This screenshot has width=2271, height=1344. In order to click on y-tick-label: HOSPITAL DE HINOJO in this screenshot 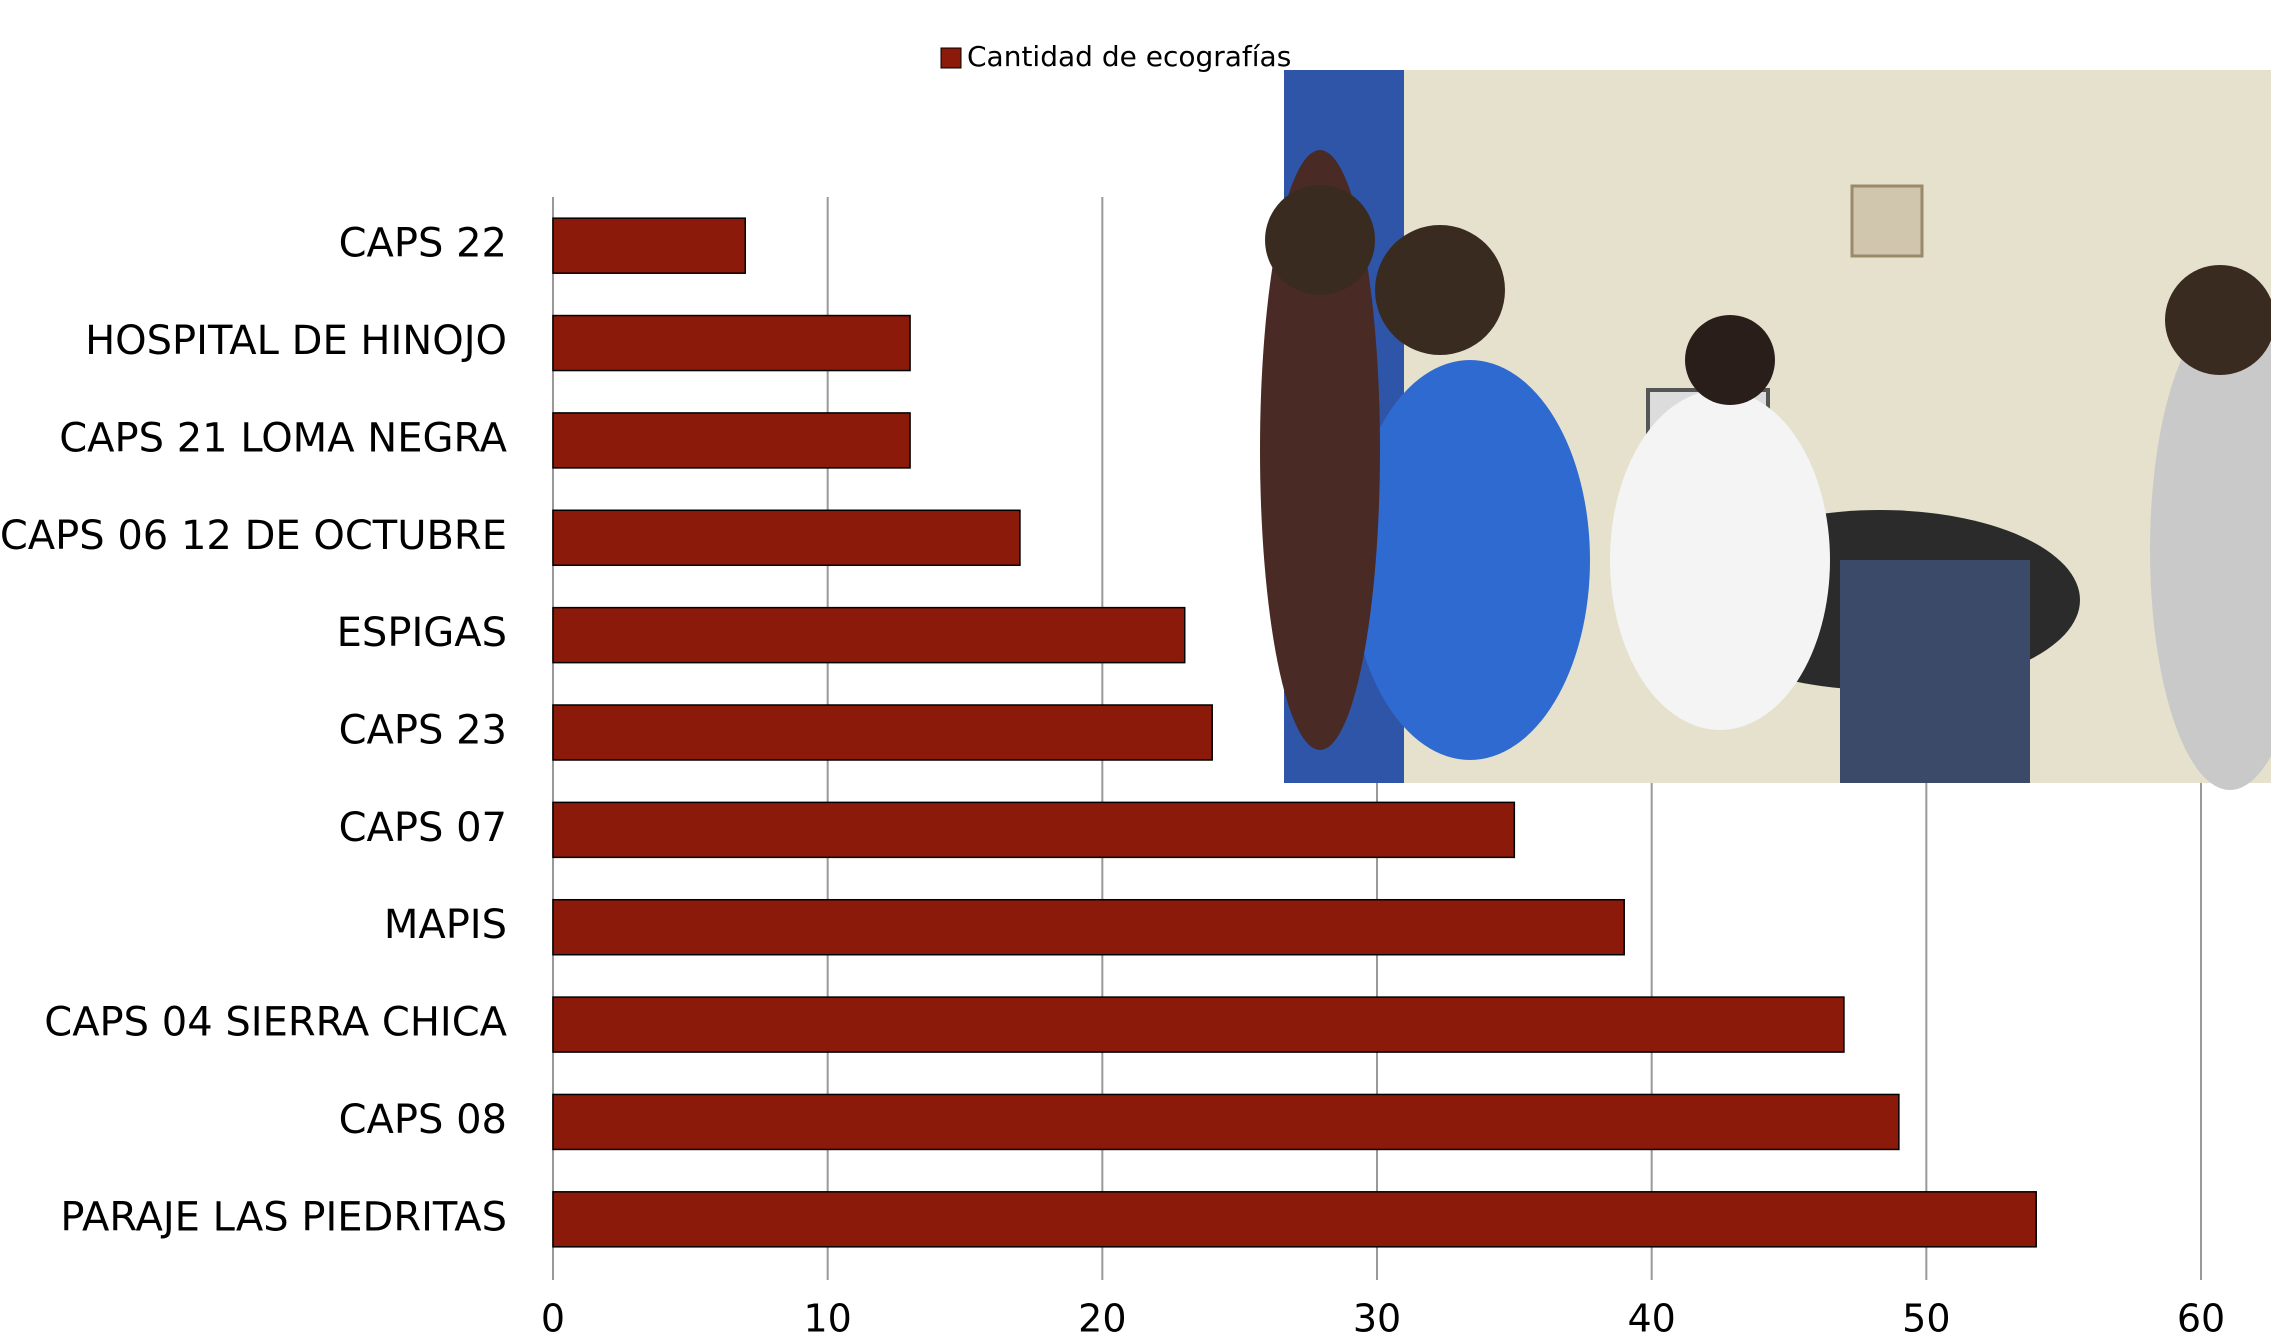, I will do `click(296, 341)`.